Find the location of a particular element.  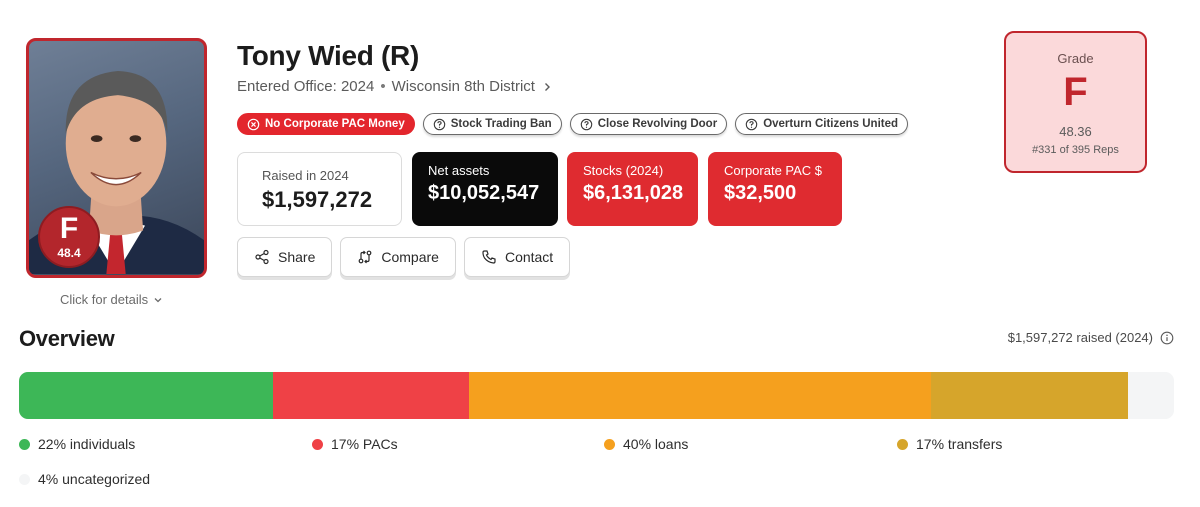

stat-net-assets: Net assets $10,052,547 is located at coordinates (485, 189).